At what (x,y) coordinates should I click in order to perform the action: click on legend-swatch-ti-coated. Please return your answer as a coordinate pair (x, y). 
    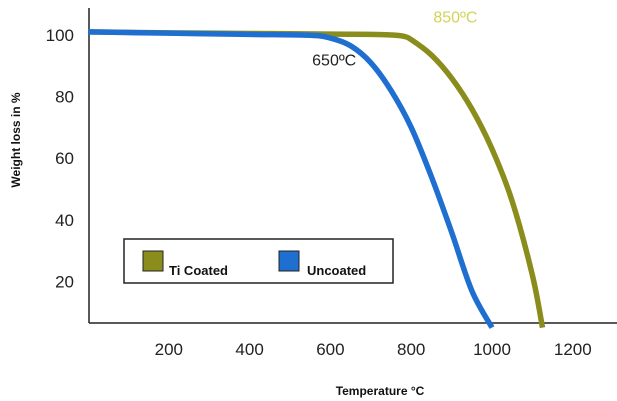
    Looking at the image, I should click on (153, 261).